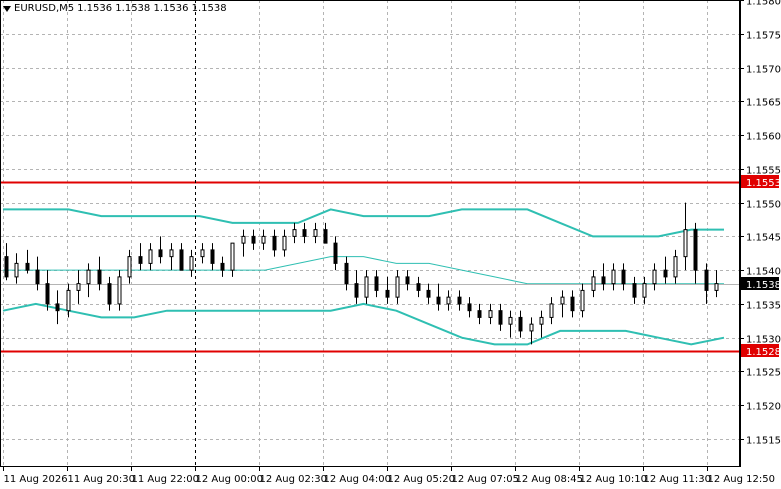 The height and width of the screenshot is (489, 781). I want to click on price-tags: 1.1553 1.1528 1.1538, so click(761, 266).